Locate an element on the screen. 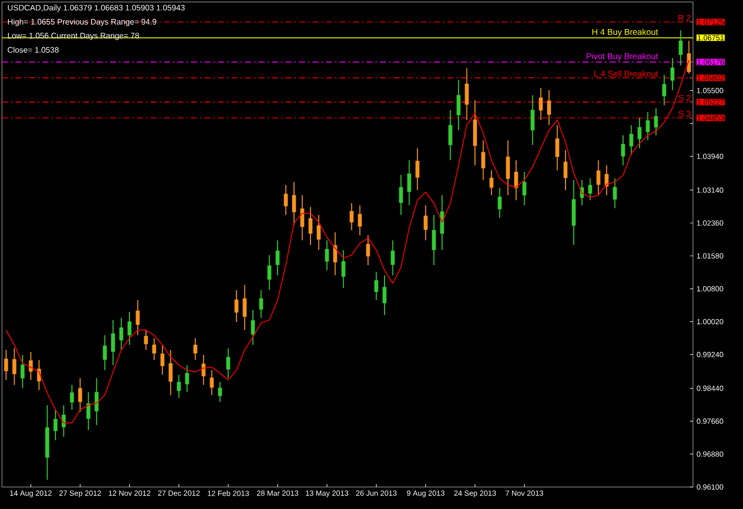 This screenshot has width=743, height=509. ref-line-label: S 3 is located at coordinates (684, 113).